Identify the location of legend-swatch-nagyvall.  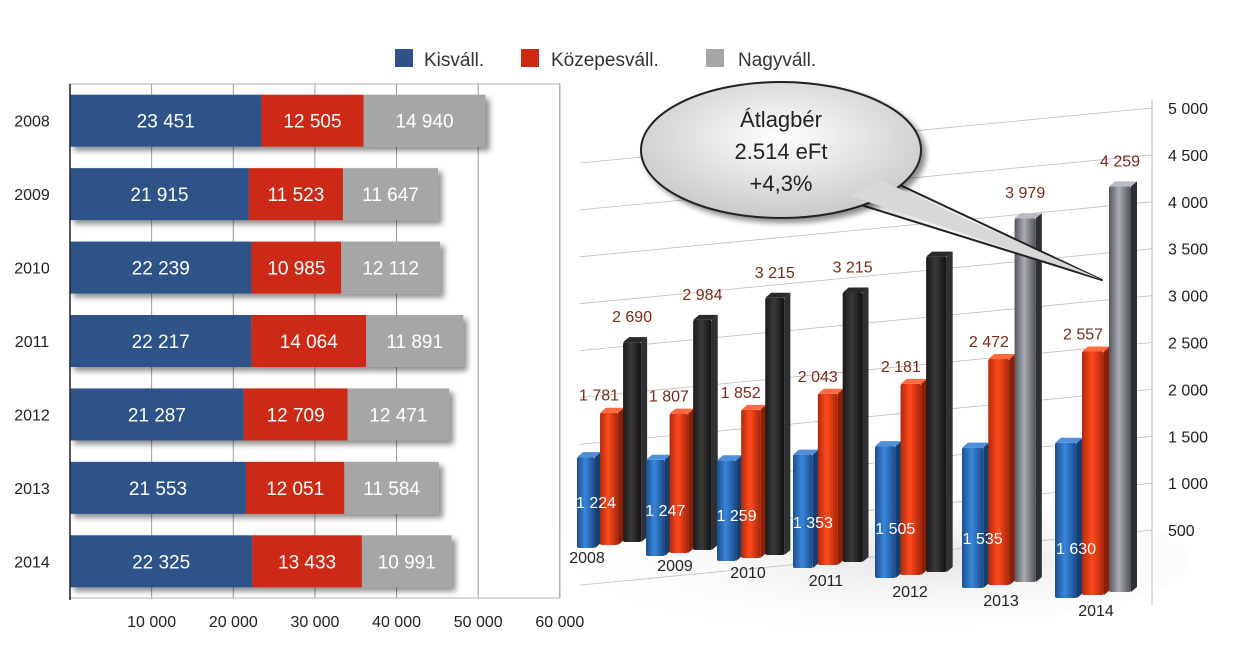
(715, 58).